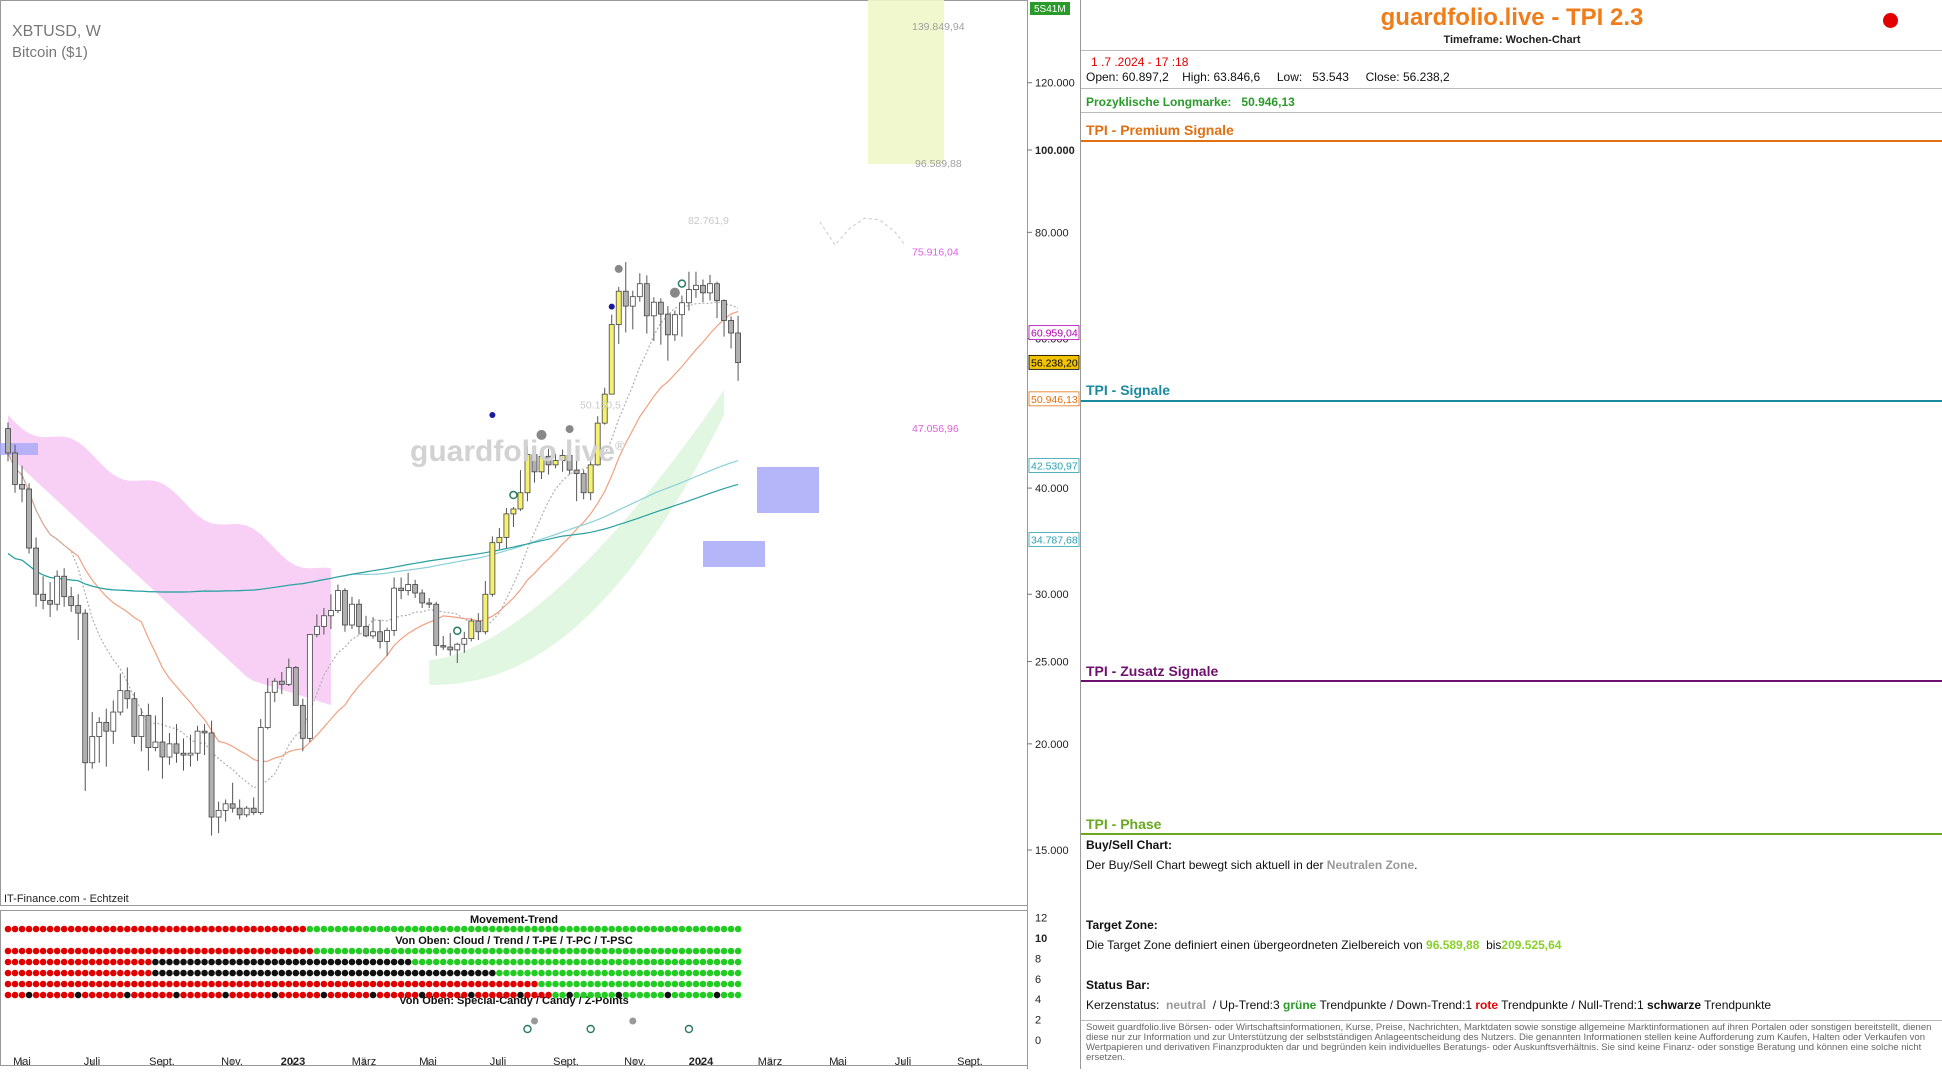 The width and height of the screenshot is (1942, 1074). Describe the element at coordinates (514, 920) in the screenshot. I see `panel-title: Movement-Trend` at that location.